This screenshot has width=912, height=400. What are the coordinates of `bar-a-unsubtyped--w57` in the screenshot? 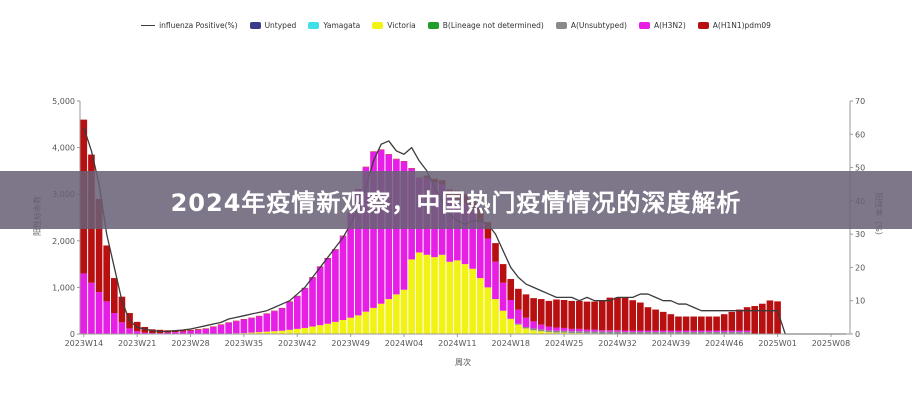 It's located at (518, 324).